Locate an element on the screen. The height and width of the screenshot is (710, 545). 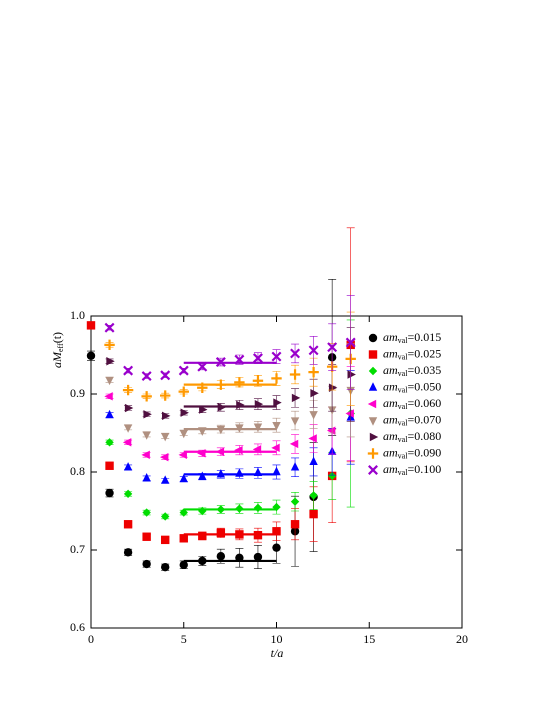
legend-value: =0.070 is located at coordinates (424, 419).